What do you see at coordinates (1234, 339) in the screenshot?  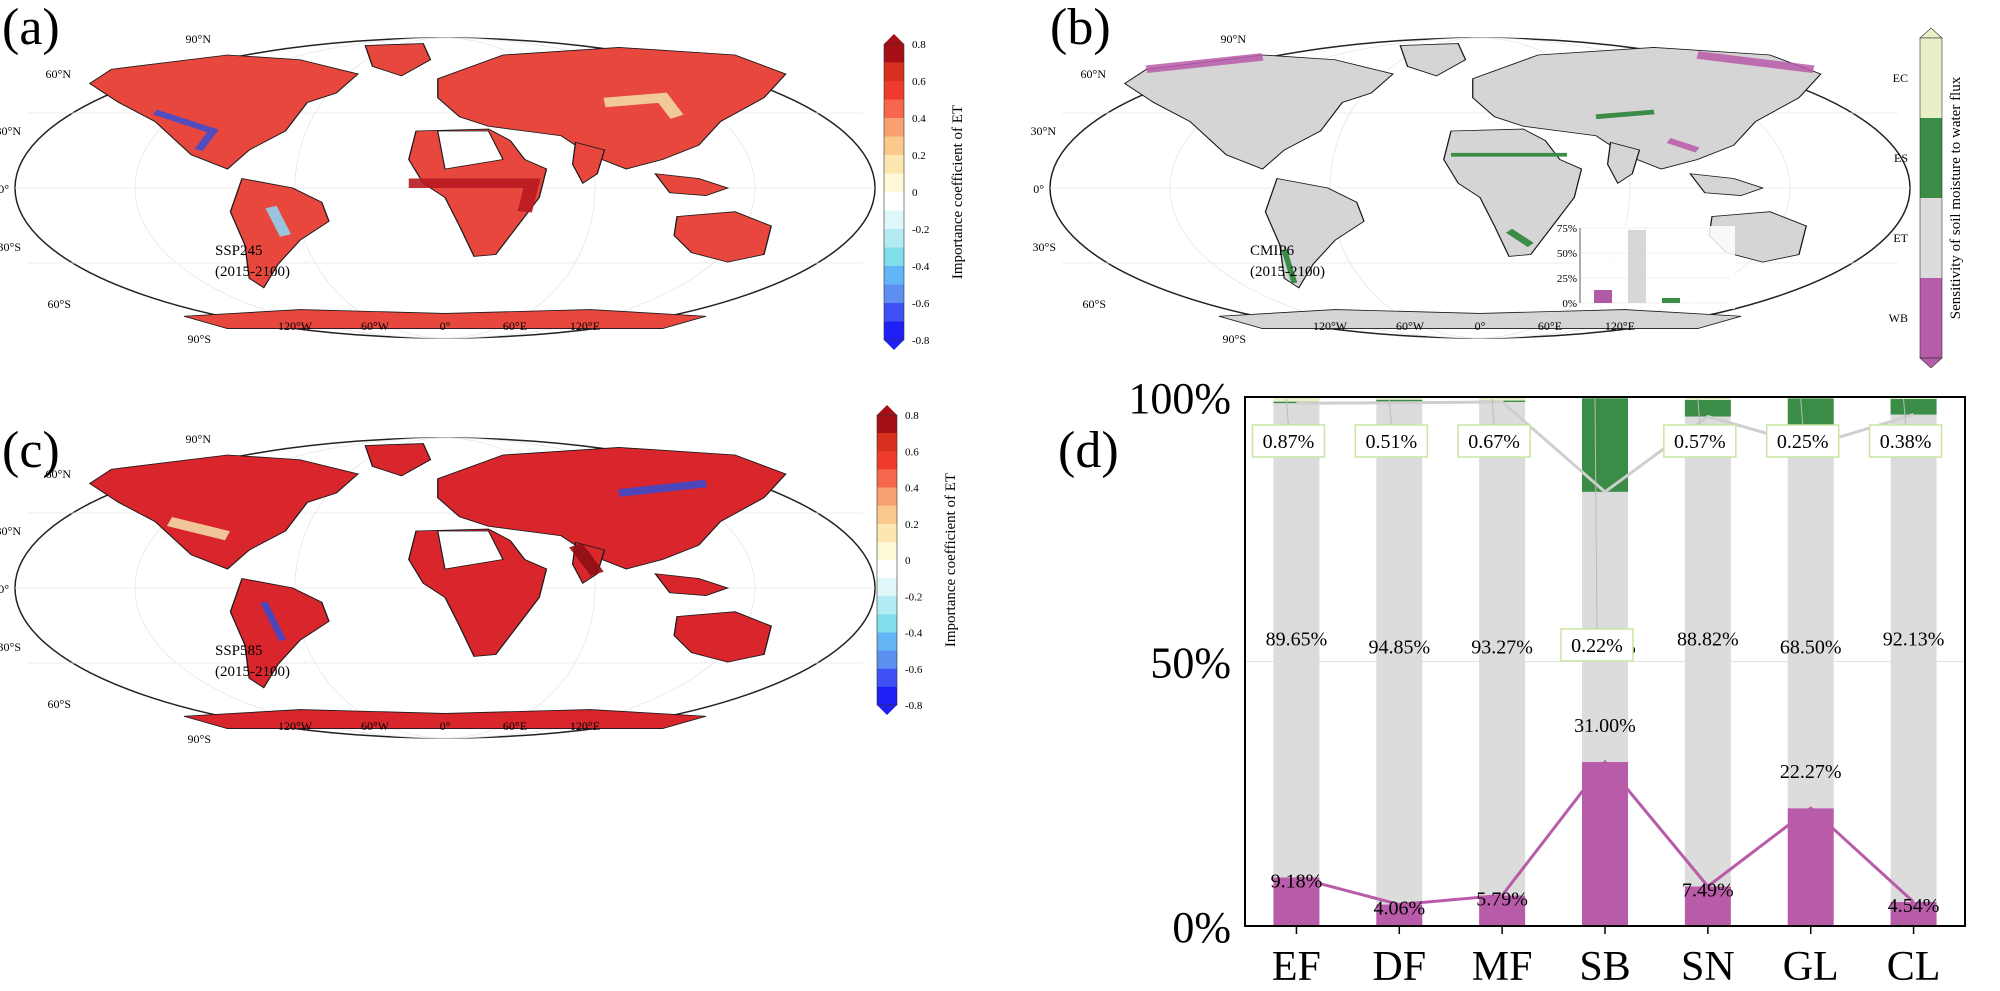 I see `latitude-label: 90°S` at bounding box center [1234, 339].